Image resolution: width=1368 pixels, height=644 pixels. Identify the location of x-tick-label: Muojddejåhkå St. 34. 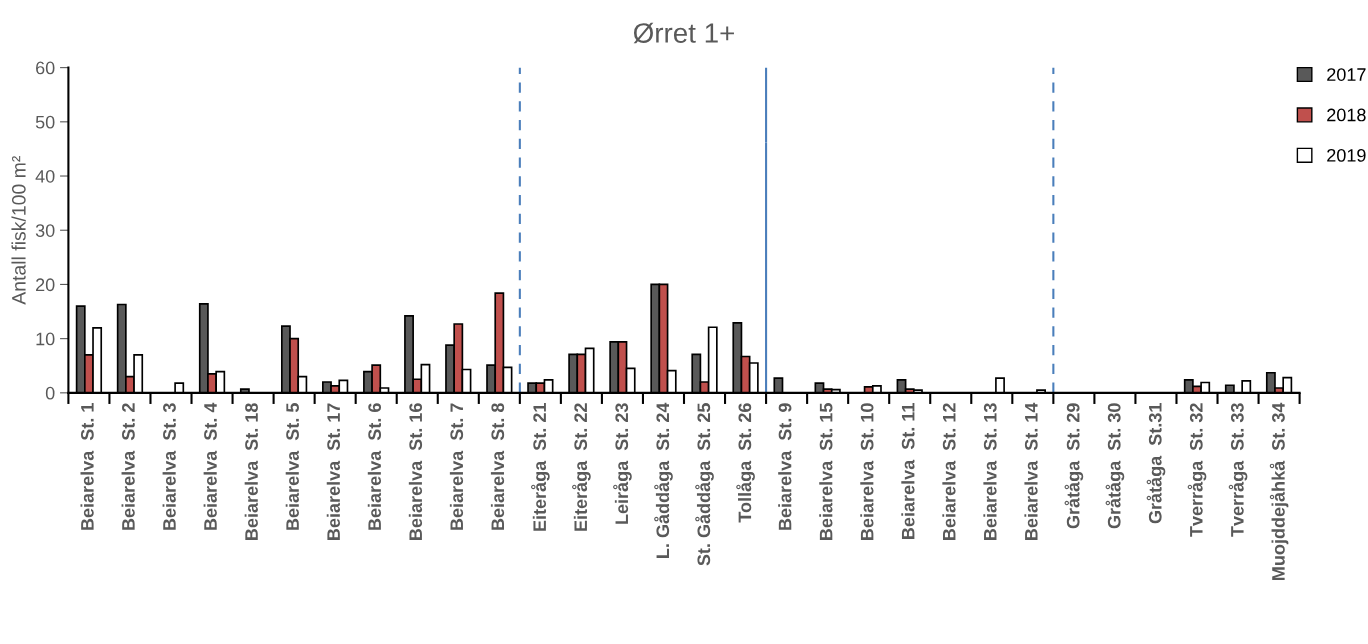
(1279, 491).